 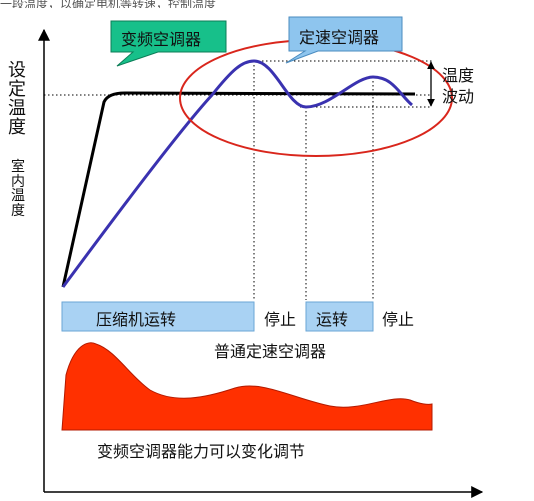 I want to click on run-bar, so click(x=339, y=316).